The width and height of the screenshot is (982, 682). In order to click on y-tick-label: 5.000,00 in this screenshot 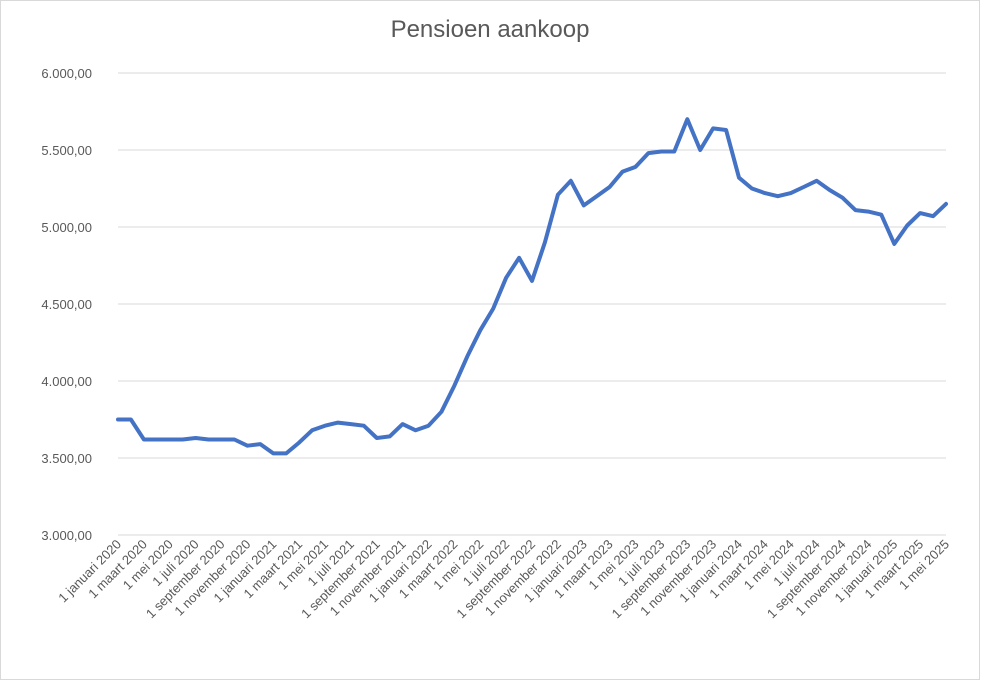, I will do `click(66, 227)`.